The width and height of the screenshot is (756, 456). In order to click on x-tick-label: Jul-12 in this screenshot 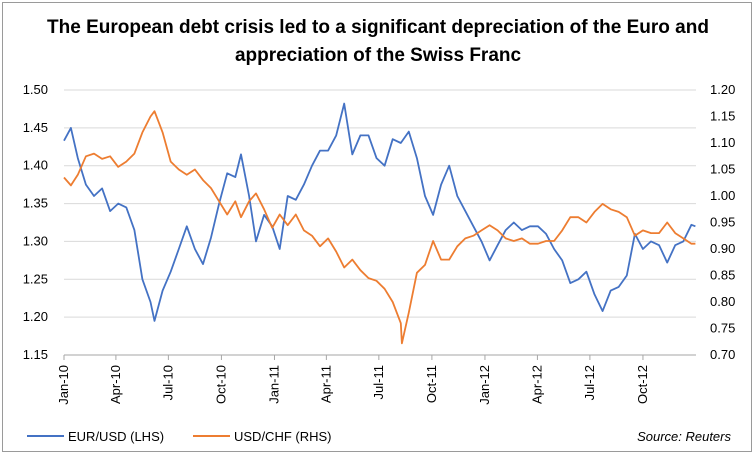, I will do `click(589, 382)`.